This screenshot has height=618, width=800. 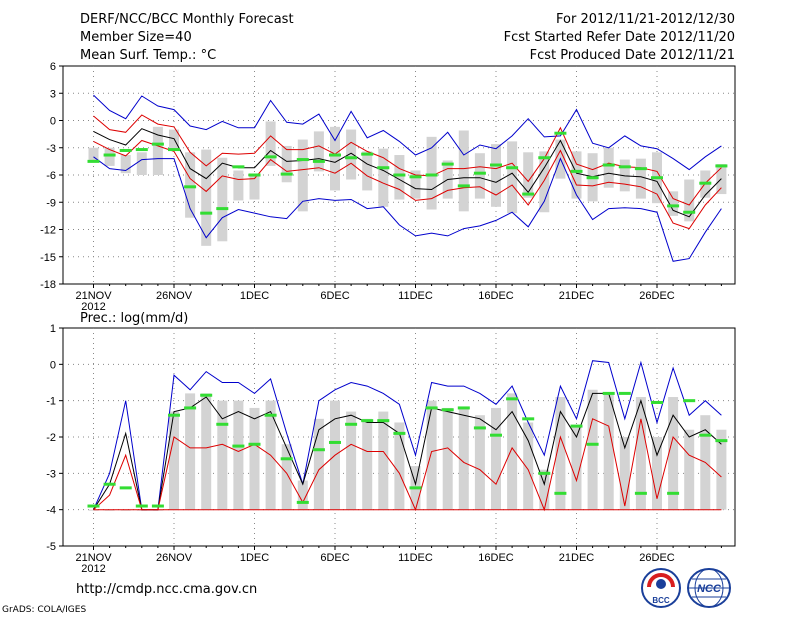 What do you see at coordinates (254, 296) in the screenshot?
I see `temp-xtick-label: 1DEC` at bounding box center [254, 296].